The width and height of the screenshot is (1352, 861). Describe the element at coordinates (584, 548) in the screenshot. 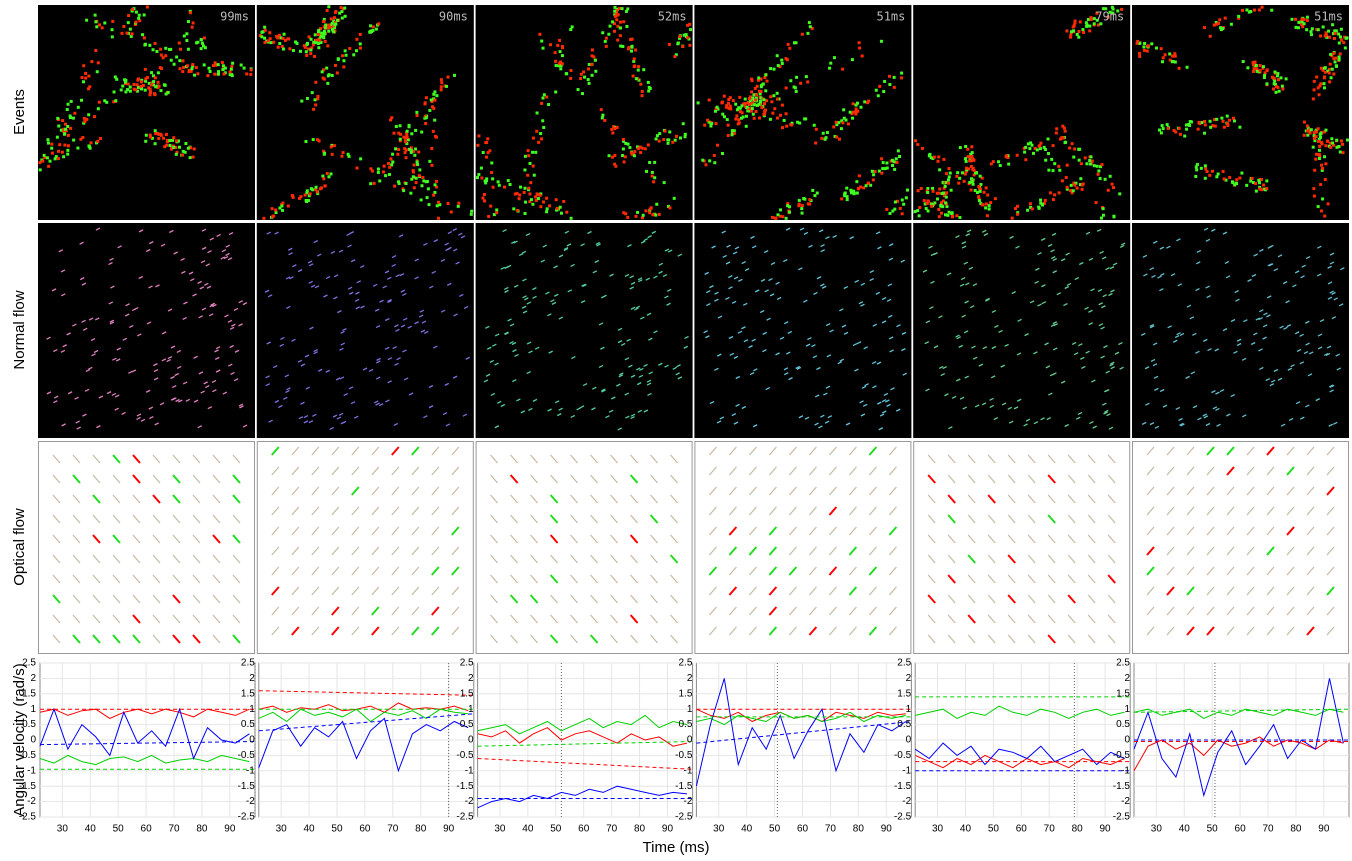

I see `optical-flow-panel` at that location.